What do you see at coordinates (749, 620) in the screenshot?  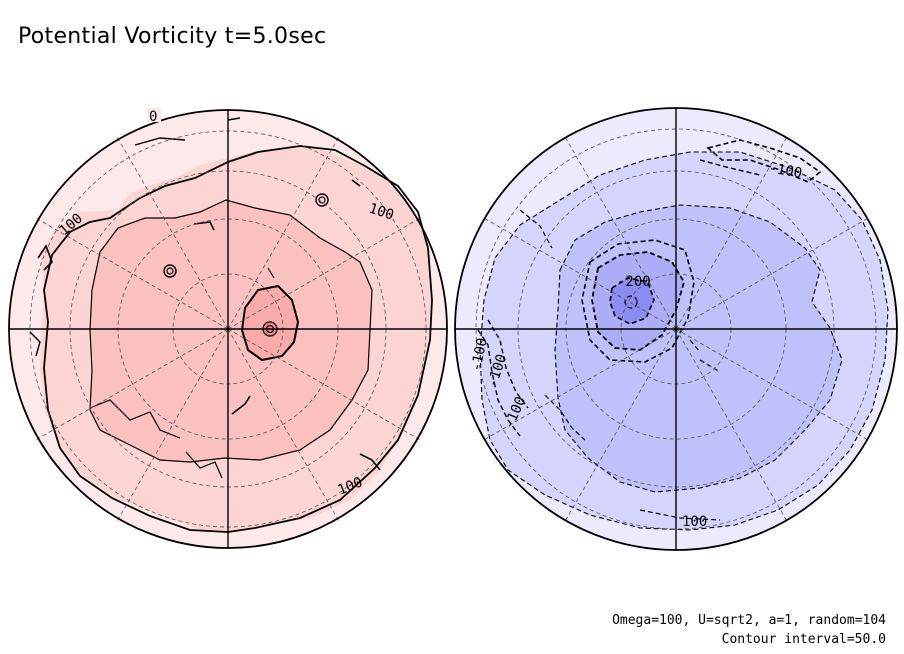 I see `footer-parameters: Omega=100, U=sqrt2, a=1, random=104` at bounding box center [749, 620].